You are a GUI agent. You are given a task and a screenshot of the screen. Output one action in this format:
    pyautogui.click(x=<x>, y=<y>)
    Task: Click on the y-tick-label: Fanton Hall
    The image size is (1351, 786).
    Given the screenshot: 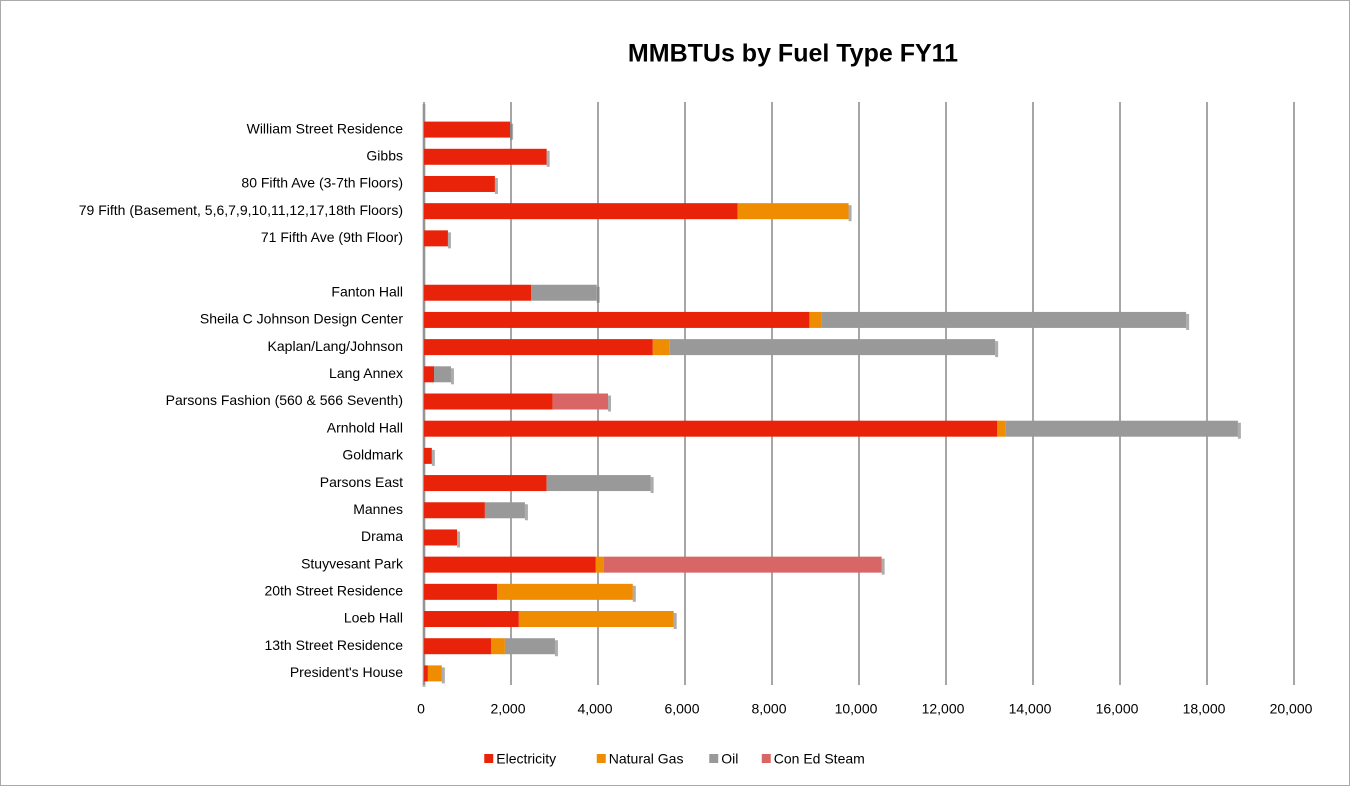 What is the action you would take?
    pyautogui.click(x=367, y=291)
    